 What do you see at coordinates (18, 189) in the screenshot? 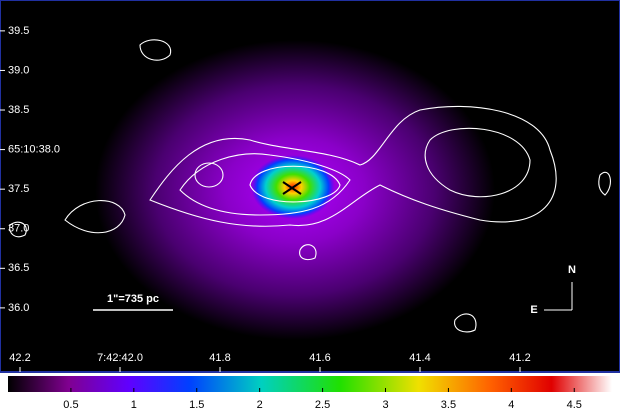
I see `y-tick-label: 37.5` at bounding box center [18, 189].